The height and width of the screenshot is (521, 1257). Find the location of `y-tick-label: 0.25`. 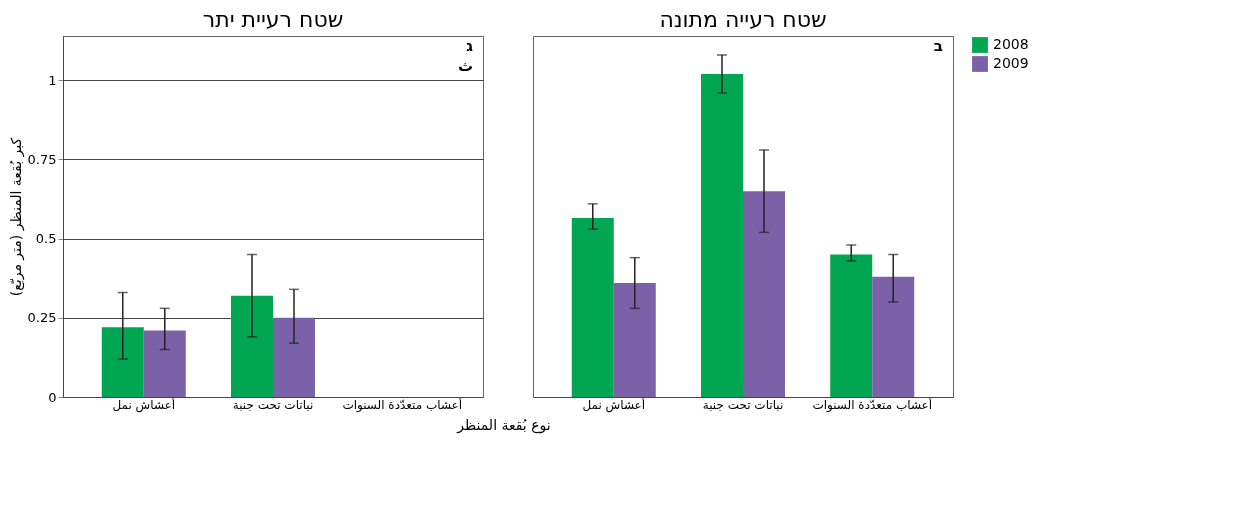

y-tick-label: 0.25 is located at coordinates (42, 318).